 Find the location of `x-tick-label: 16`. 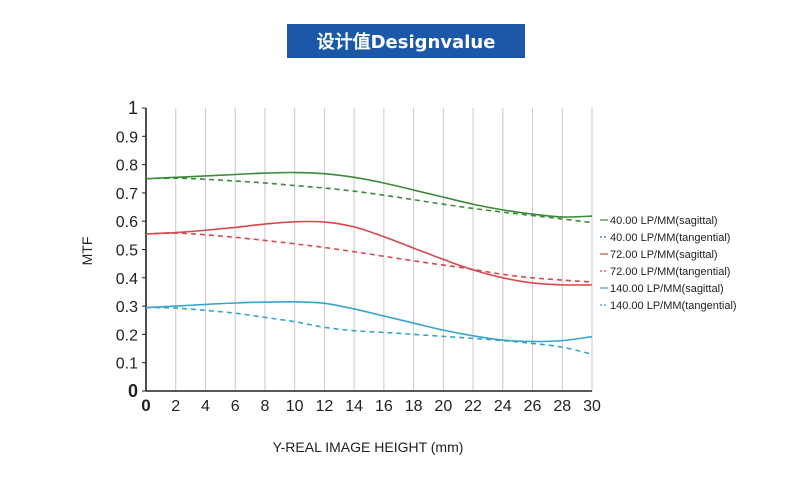

x-tick-label: 16 is located at coordinates (384, 406).